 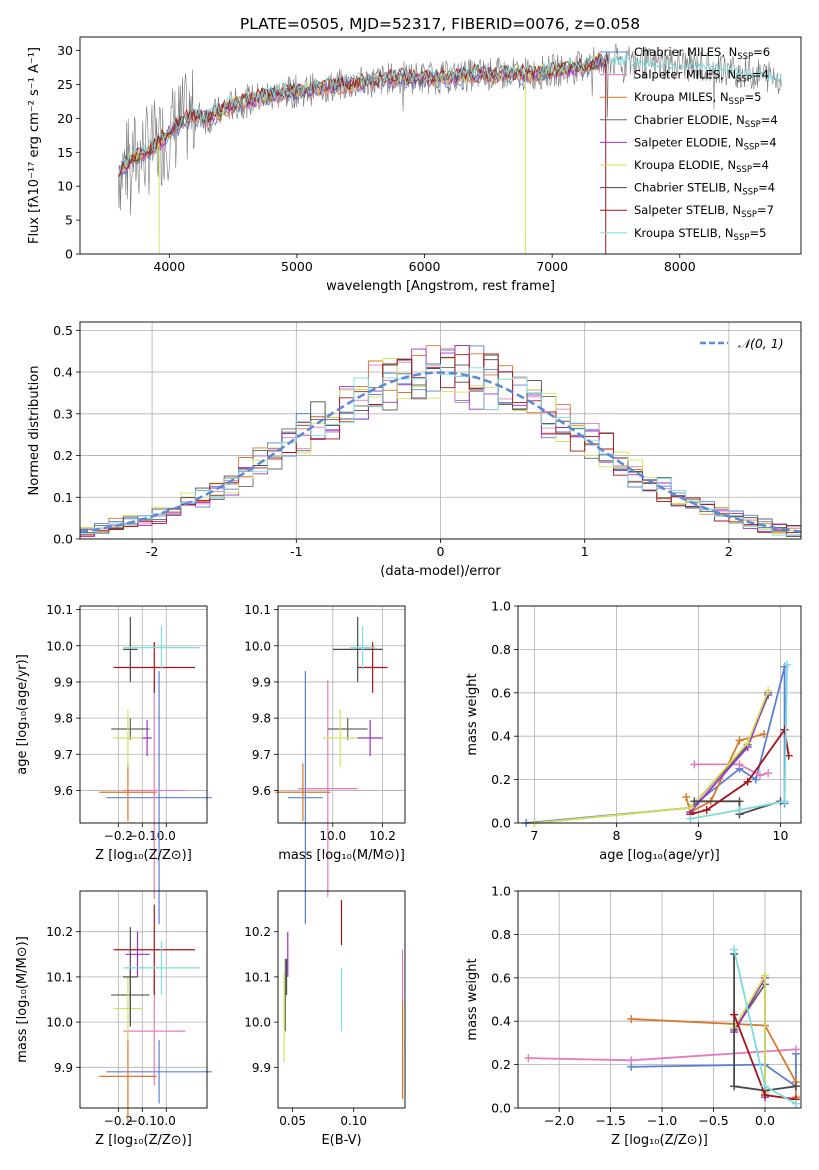 What do you see at coordinates (501, 891) in the screenshot?
I see `y-tick-label: 1.0` at bounding box center [501, 891].